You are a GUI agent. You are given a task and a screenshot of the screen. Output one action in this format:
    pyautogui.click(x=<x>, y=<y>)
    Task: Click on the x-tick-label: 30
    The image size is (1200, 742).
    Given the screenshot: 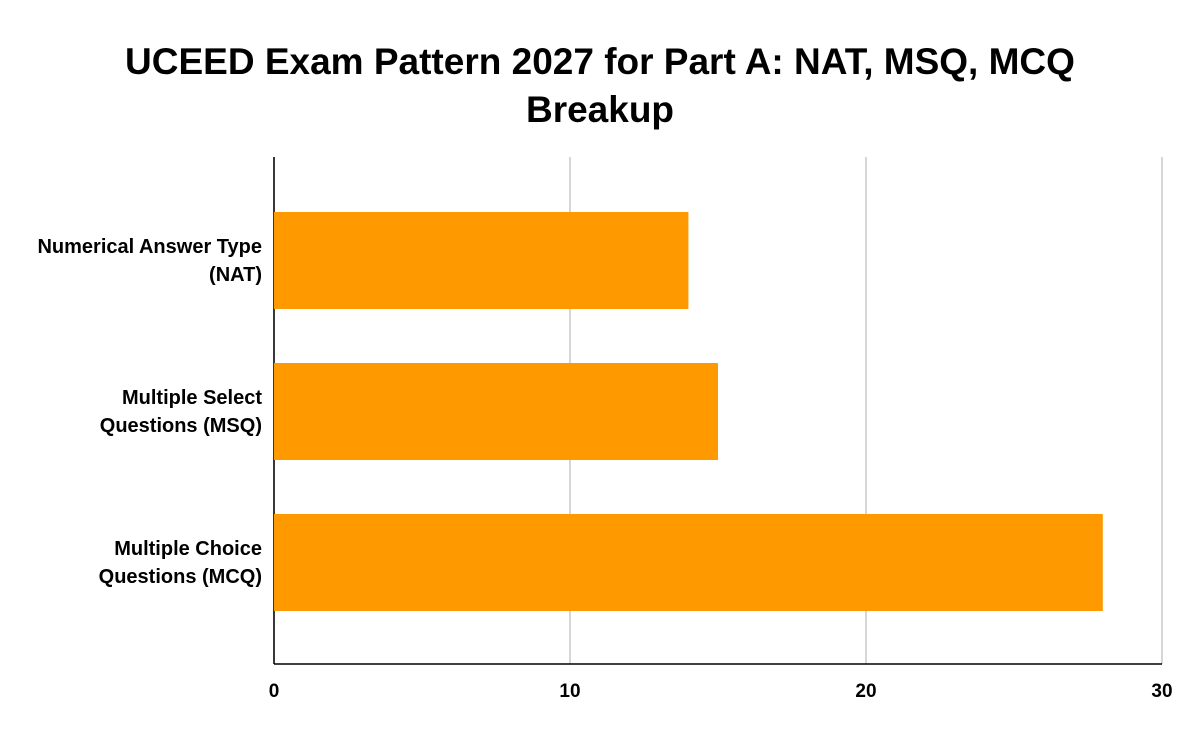 What is the action you would take?
    pyautogui.click(x=1161, y=691)
    